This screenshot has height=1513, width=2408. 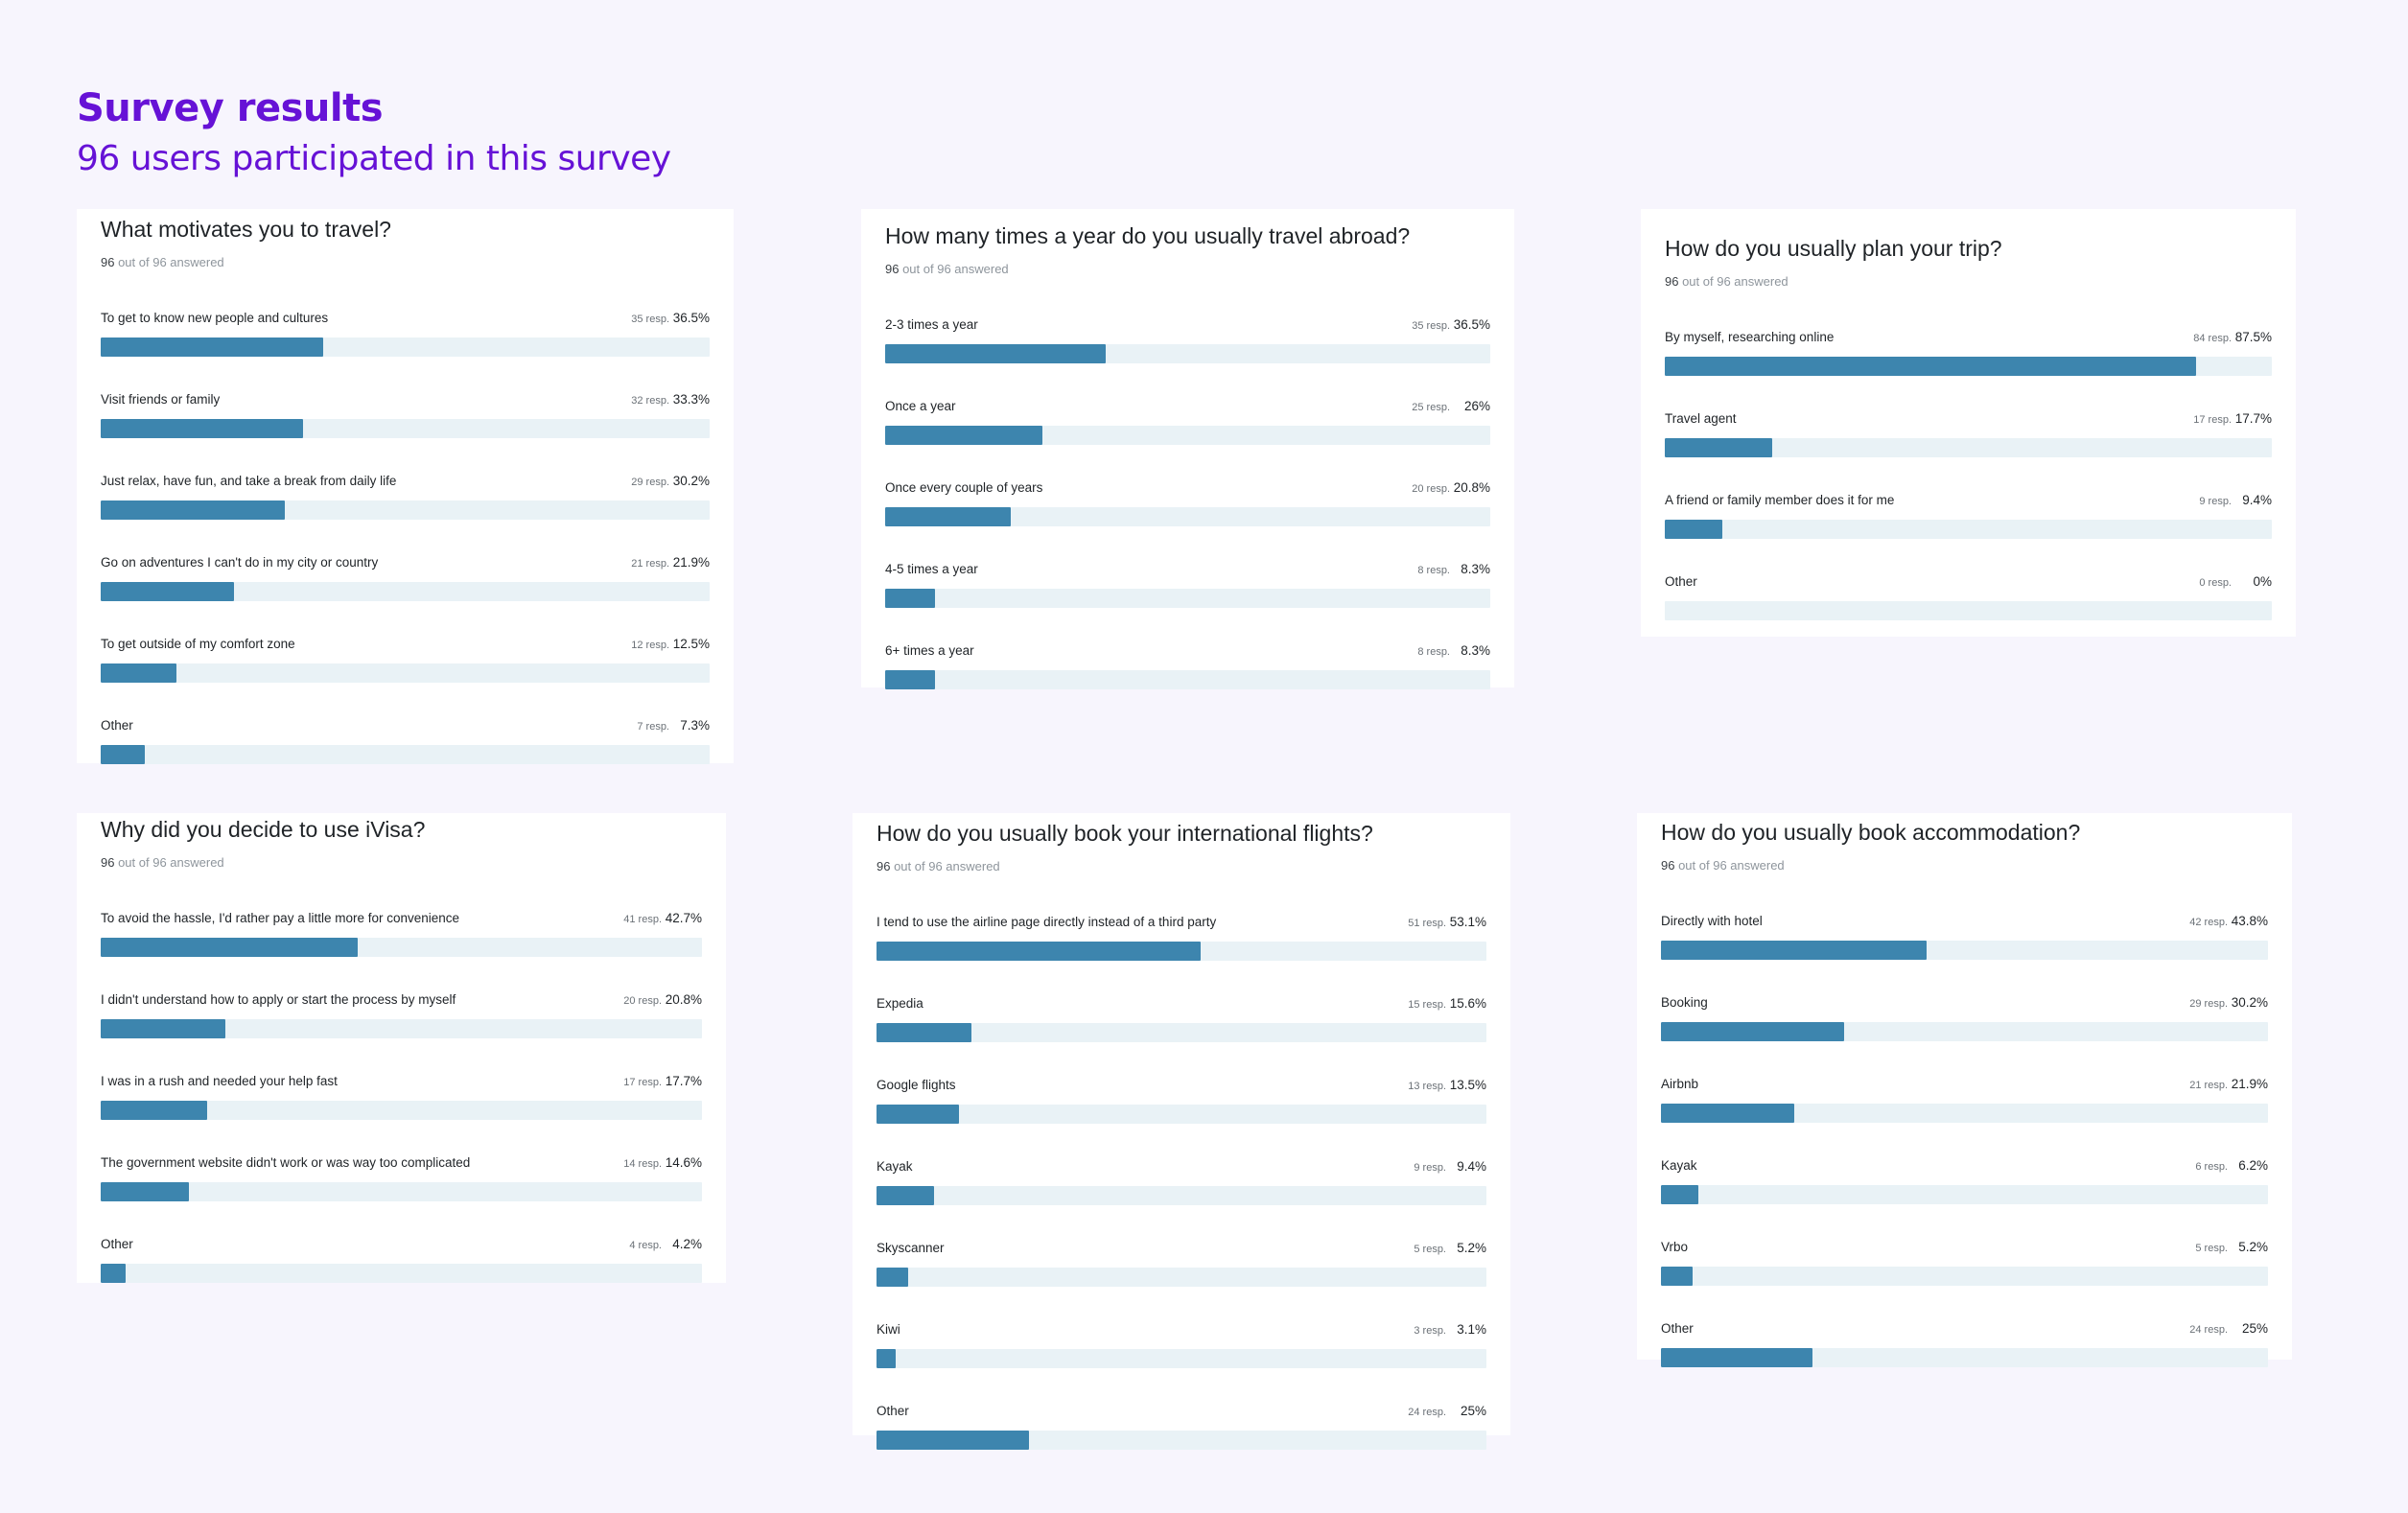 What do you see at coordinates (1427, 924) in the screenshot?
I see `response-count: 51 resp.` at bounding box center [1427, 924].